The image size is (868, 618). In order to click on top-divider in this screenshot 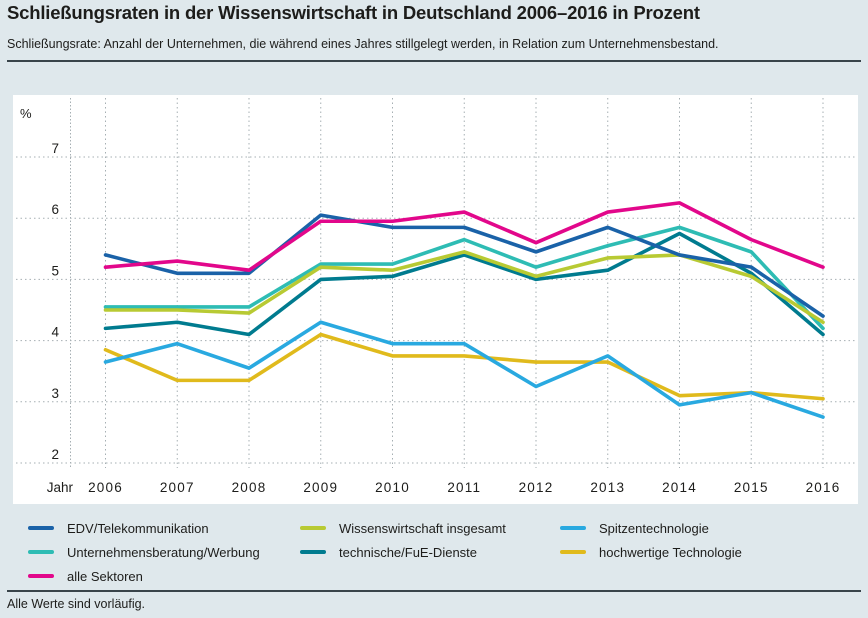, I will do `click(434, 61)`.